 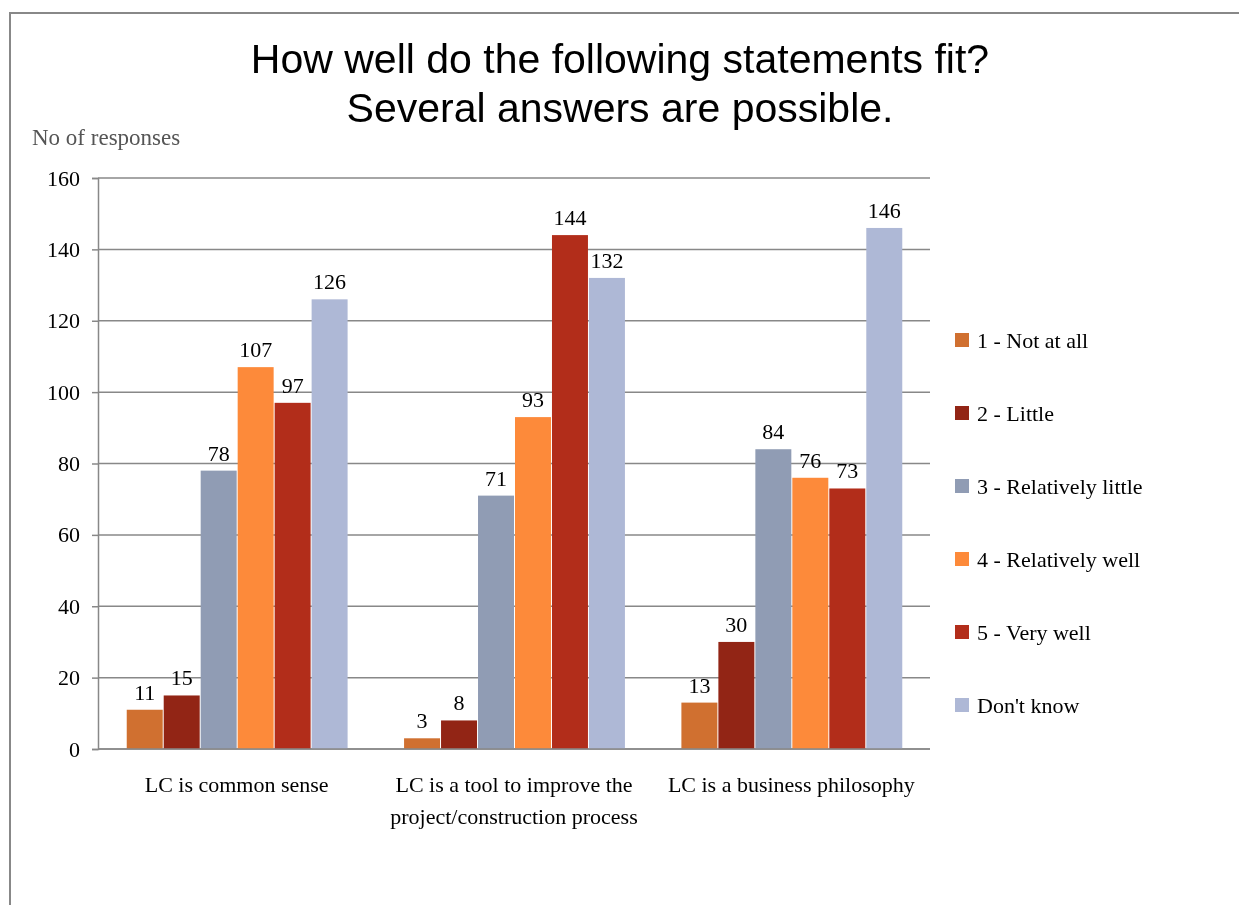 What do you see at coordinates (847, 471) in the screenshot?
I see `data-label: 73` at bounding box center [847, 471].